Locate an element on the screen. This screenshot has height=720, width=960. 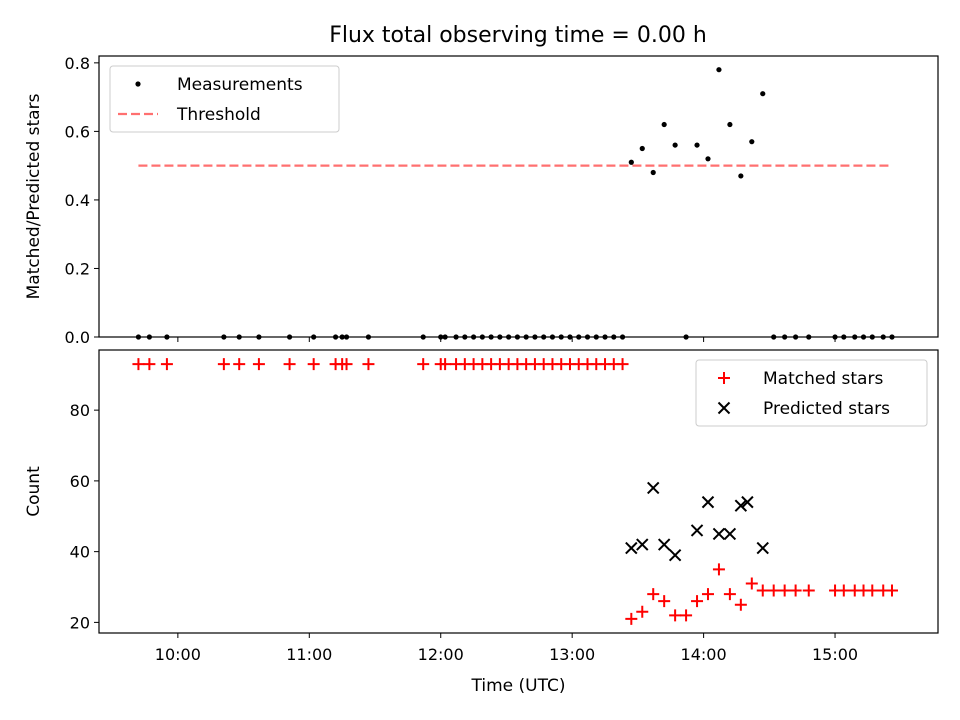
legend-label: Matched stars is located at coordinates (823, 379).